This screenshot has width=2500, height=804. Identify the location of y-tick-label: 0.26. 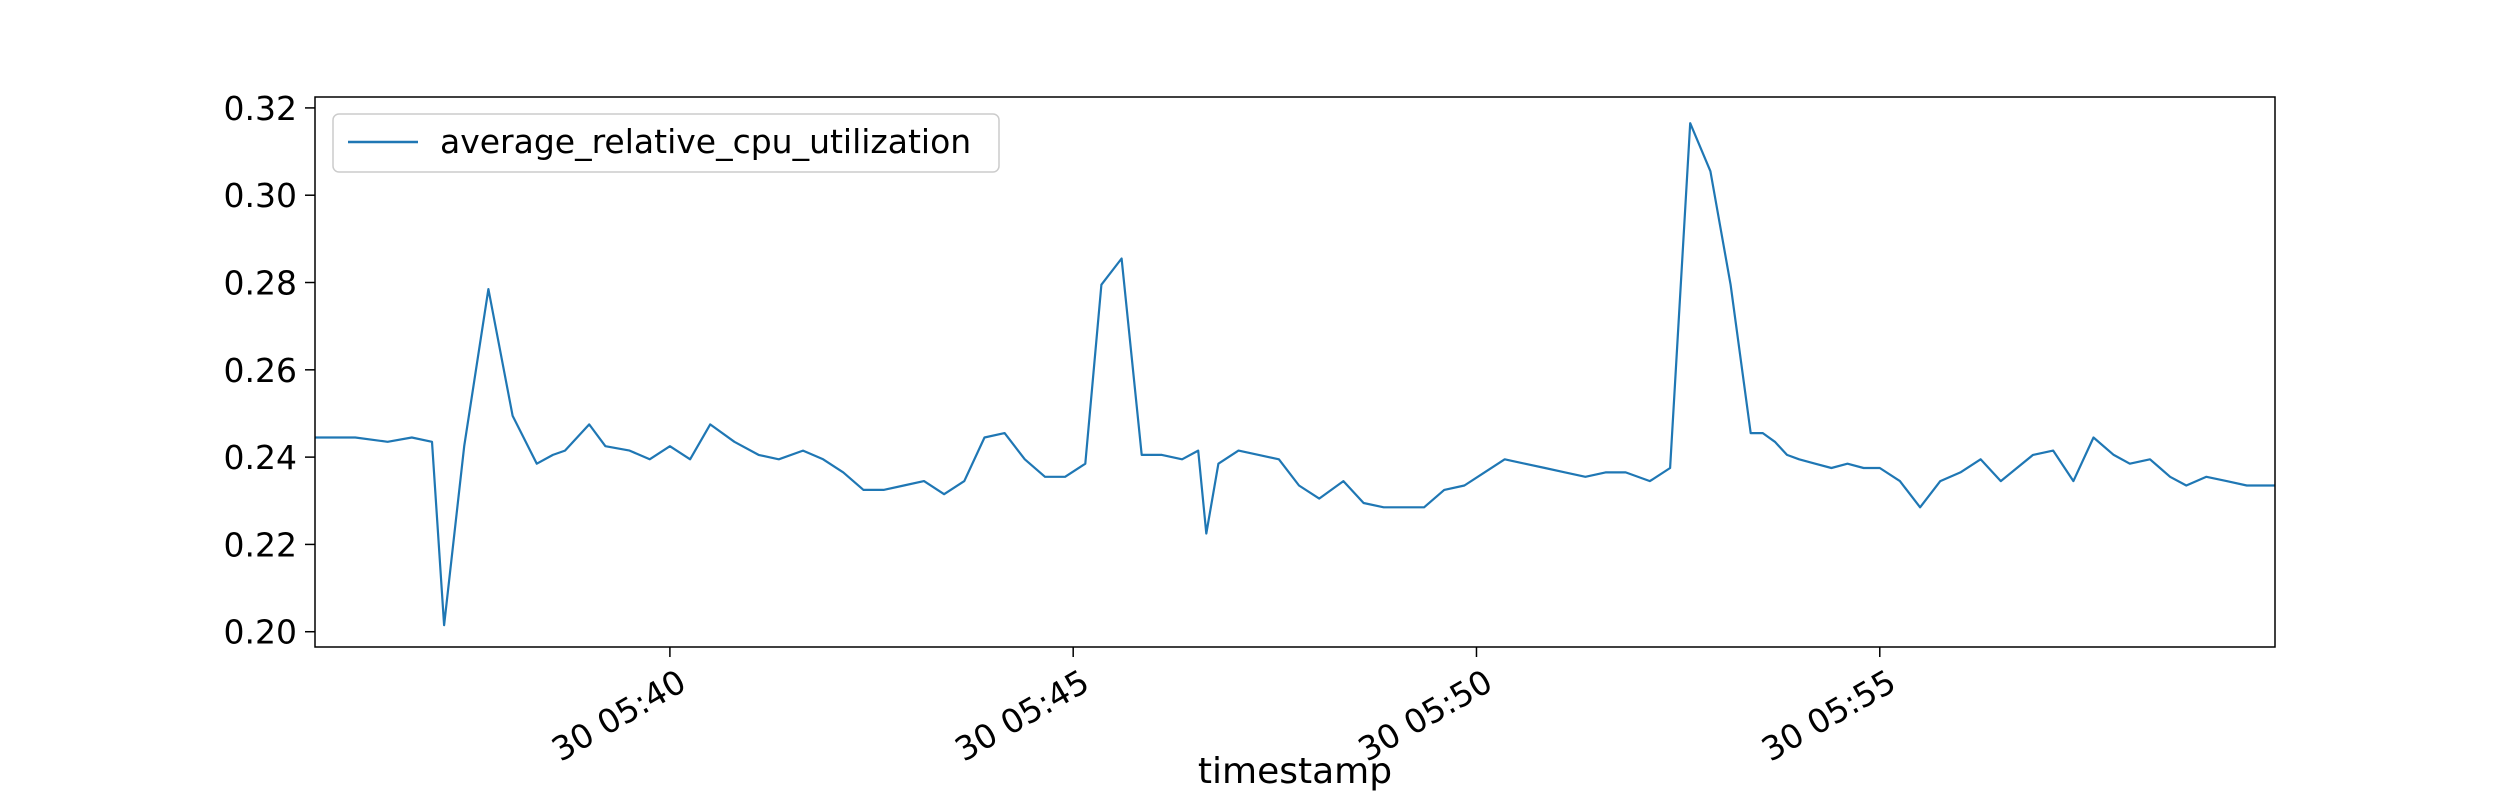
(260, 370).